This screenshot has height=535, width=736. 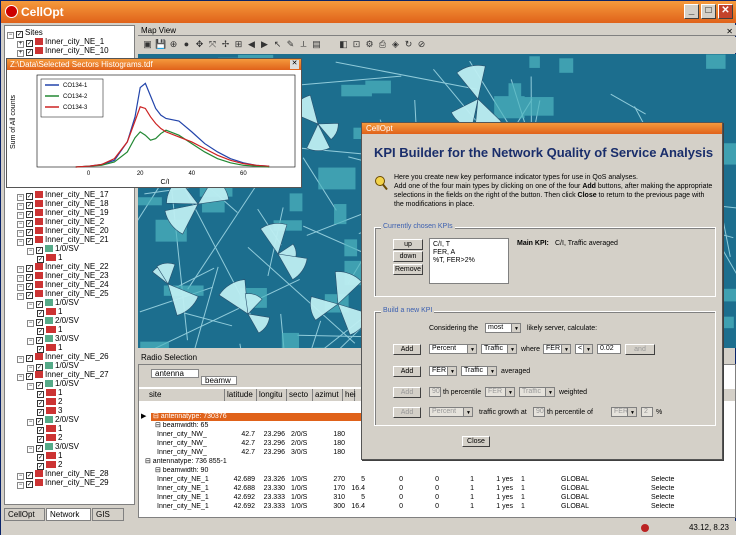 I want to click on tree-item: − ✓ Inner_city_NE_17, so click(x=63, y=195).